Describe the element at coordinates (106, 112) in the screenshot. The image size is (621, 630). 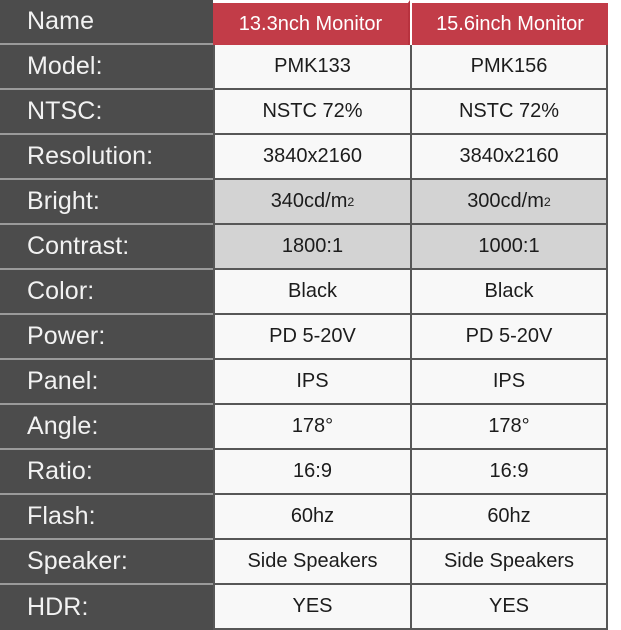
I see `row-label: NTSC:` at that location.